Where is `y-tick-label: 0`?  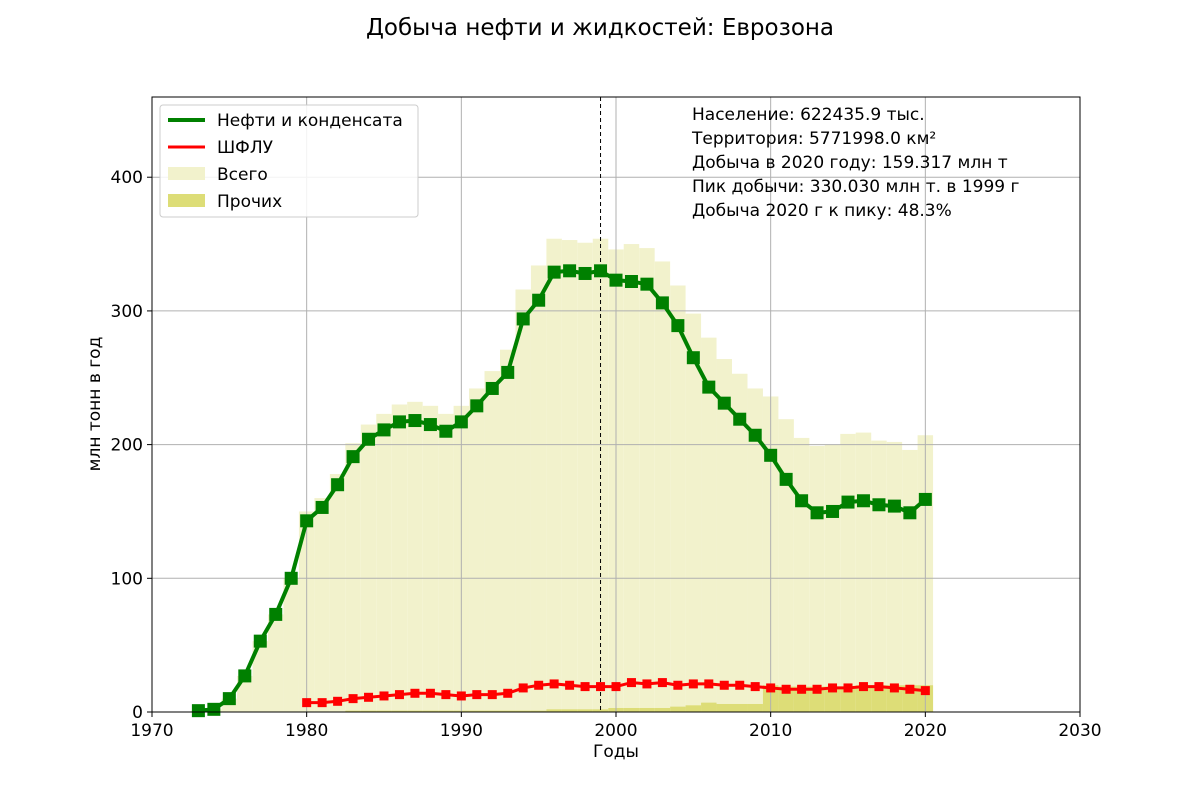
y-tick-label: 0 is located at coordinates (137, 713).